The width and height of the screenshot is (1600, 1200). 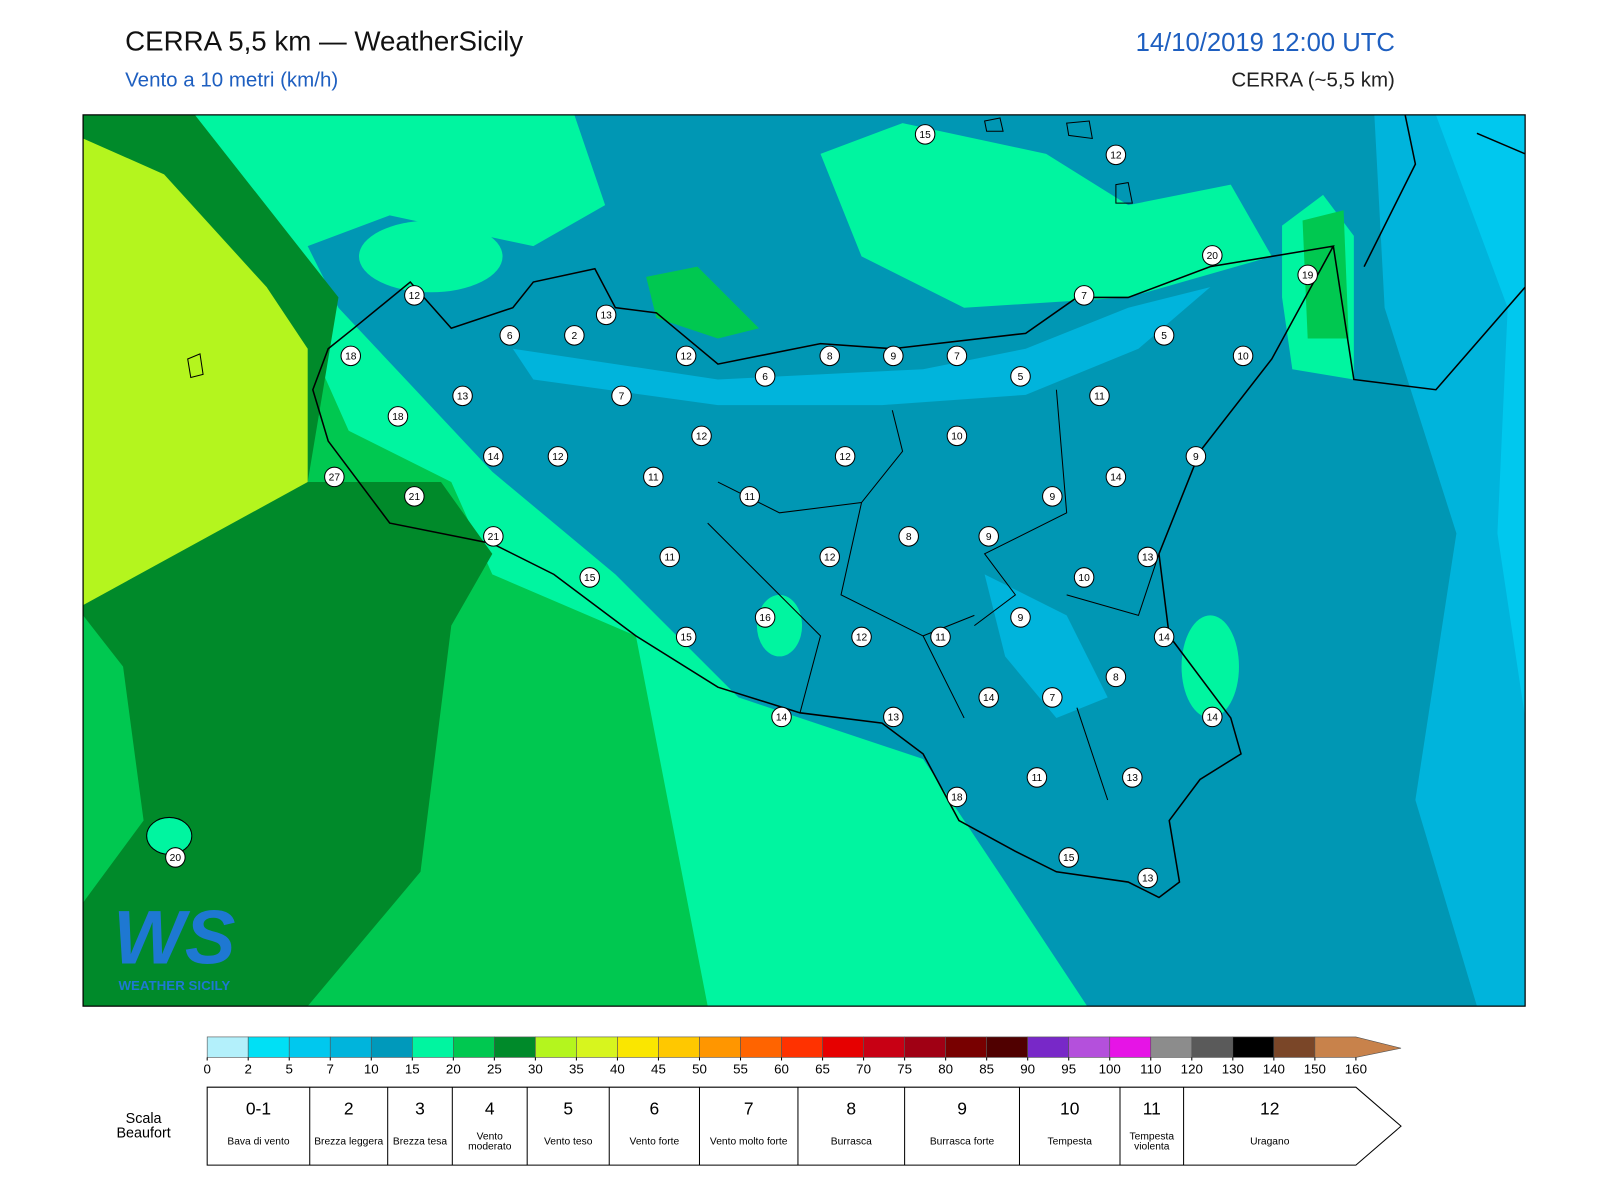 I want to click on colorbar-tick-label: 2, so click(x=247, y=1068).